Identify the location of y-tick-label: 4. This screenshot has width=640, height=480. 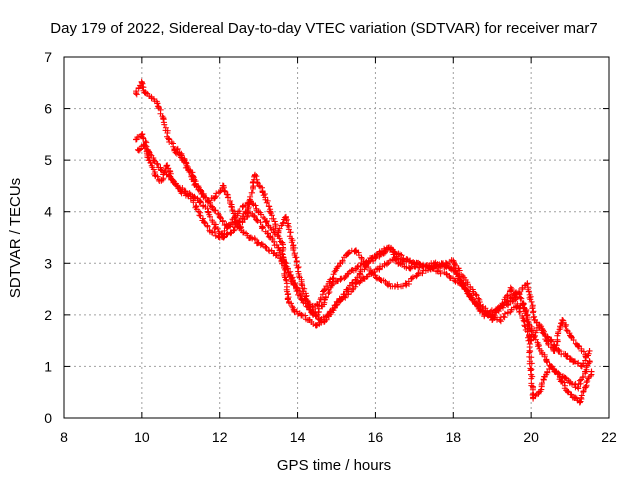
(48, 212).